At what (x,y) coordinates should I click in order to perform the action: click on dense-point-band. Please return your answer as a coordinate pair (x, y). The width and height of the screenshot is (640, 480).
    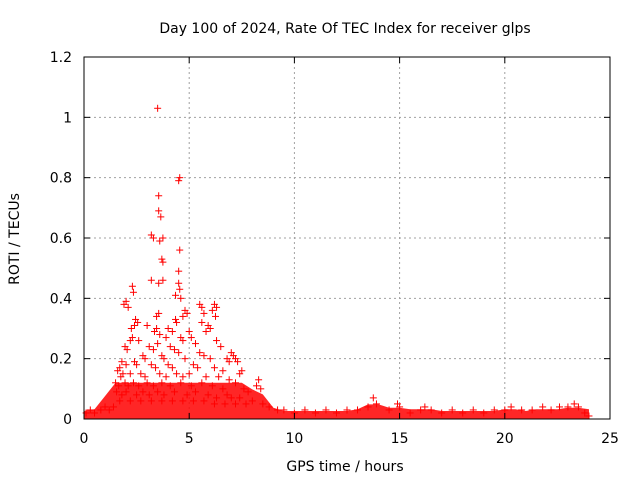
    Looking at the image, I should click on (336, 400).